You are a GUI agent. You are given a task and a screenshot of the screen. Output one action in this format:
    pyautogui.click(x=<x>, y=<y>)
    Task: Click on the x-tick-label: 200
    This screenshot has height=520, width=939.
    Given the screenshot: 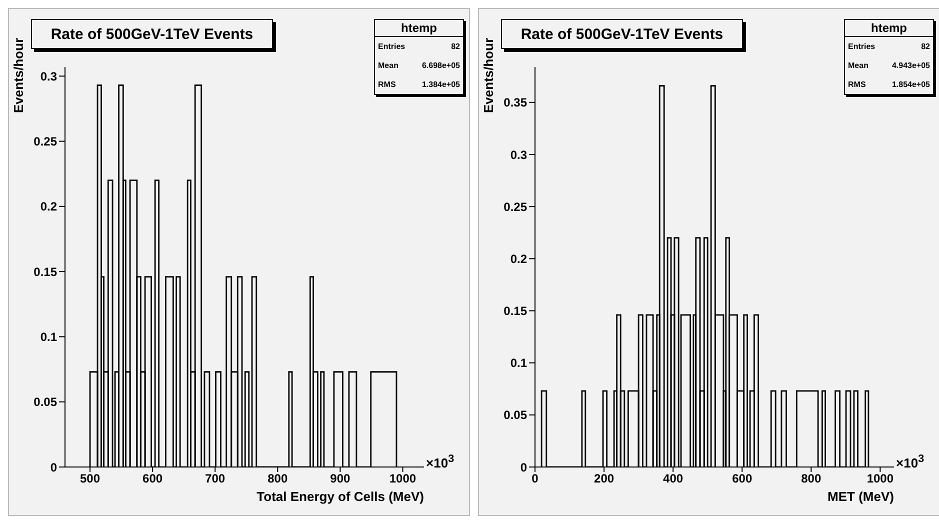 What is the action you would take?
    pyautogui.click(x=604, y=479)
    